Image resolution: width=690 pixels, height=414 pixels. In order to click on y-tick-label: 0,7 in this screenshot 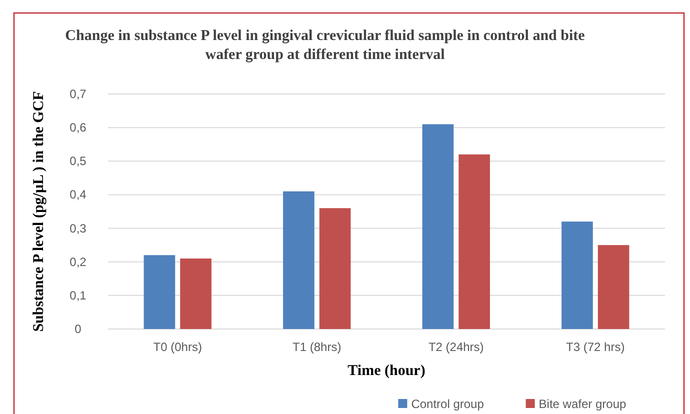, I will do `click(78, 94)`.